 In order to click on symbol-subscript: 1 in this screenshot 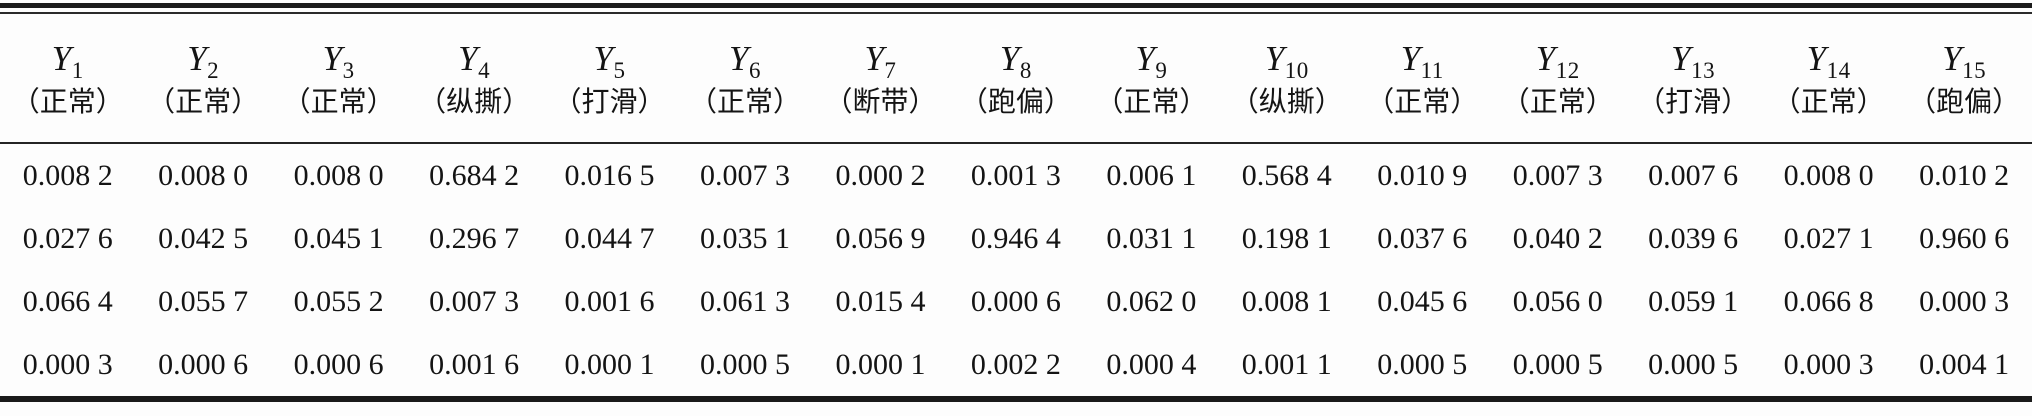, I will do `click(77, 70)`.